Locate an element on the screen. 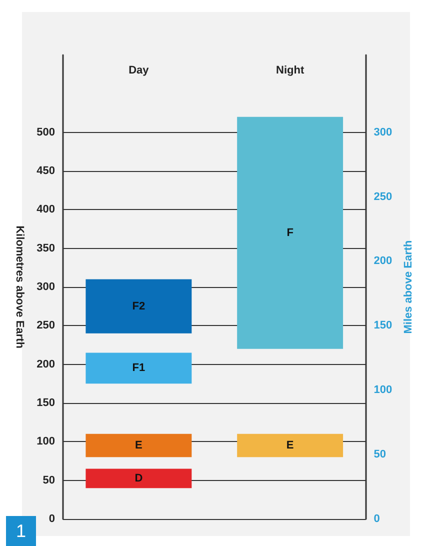 The height and width of the screenshot is (546, 422). x-tick-label: Night is located at coordinates (290, 70).